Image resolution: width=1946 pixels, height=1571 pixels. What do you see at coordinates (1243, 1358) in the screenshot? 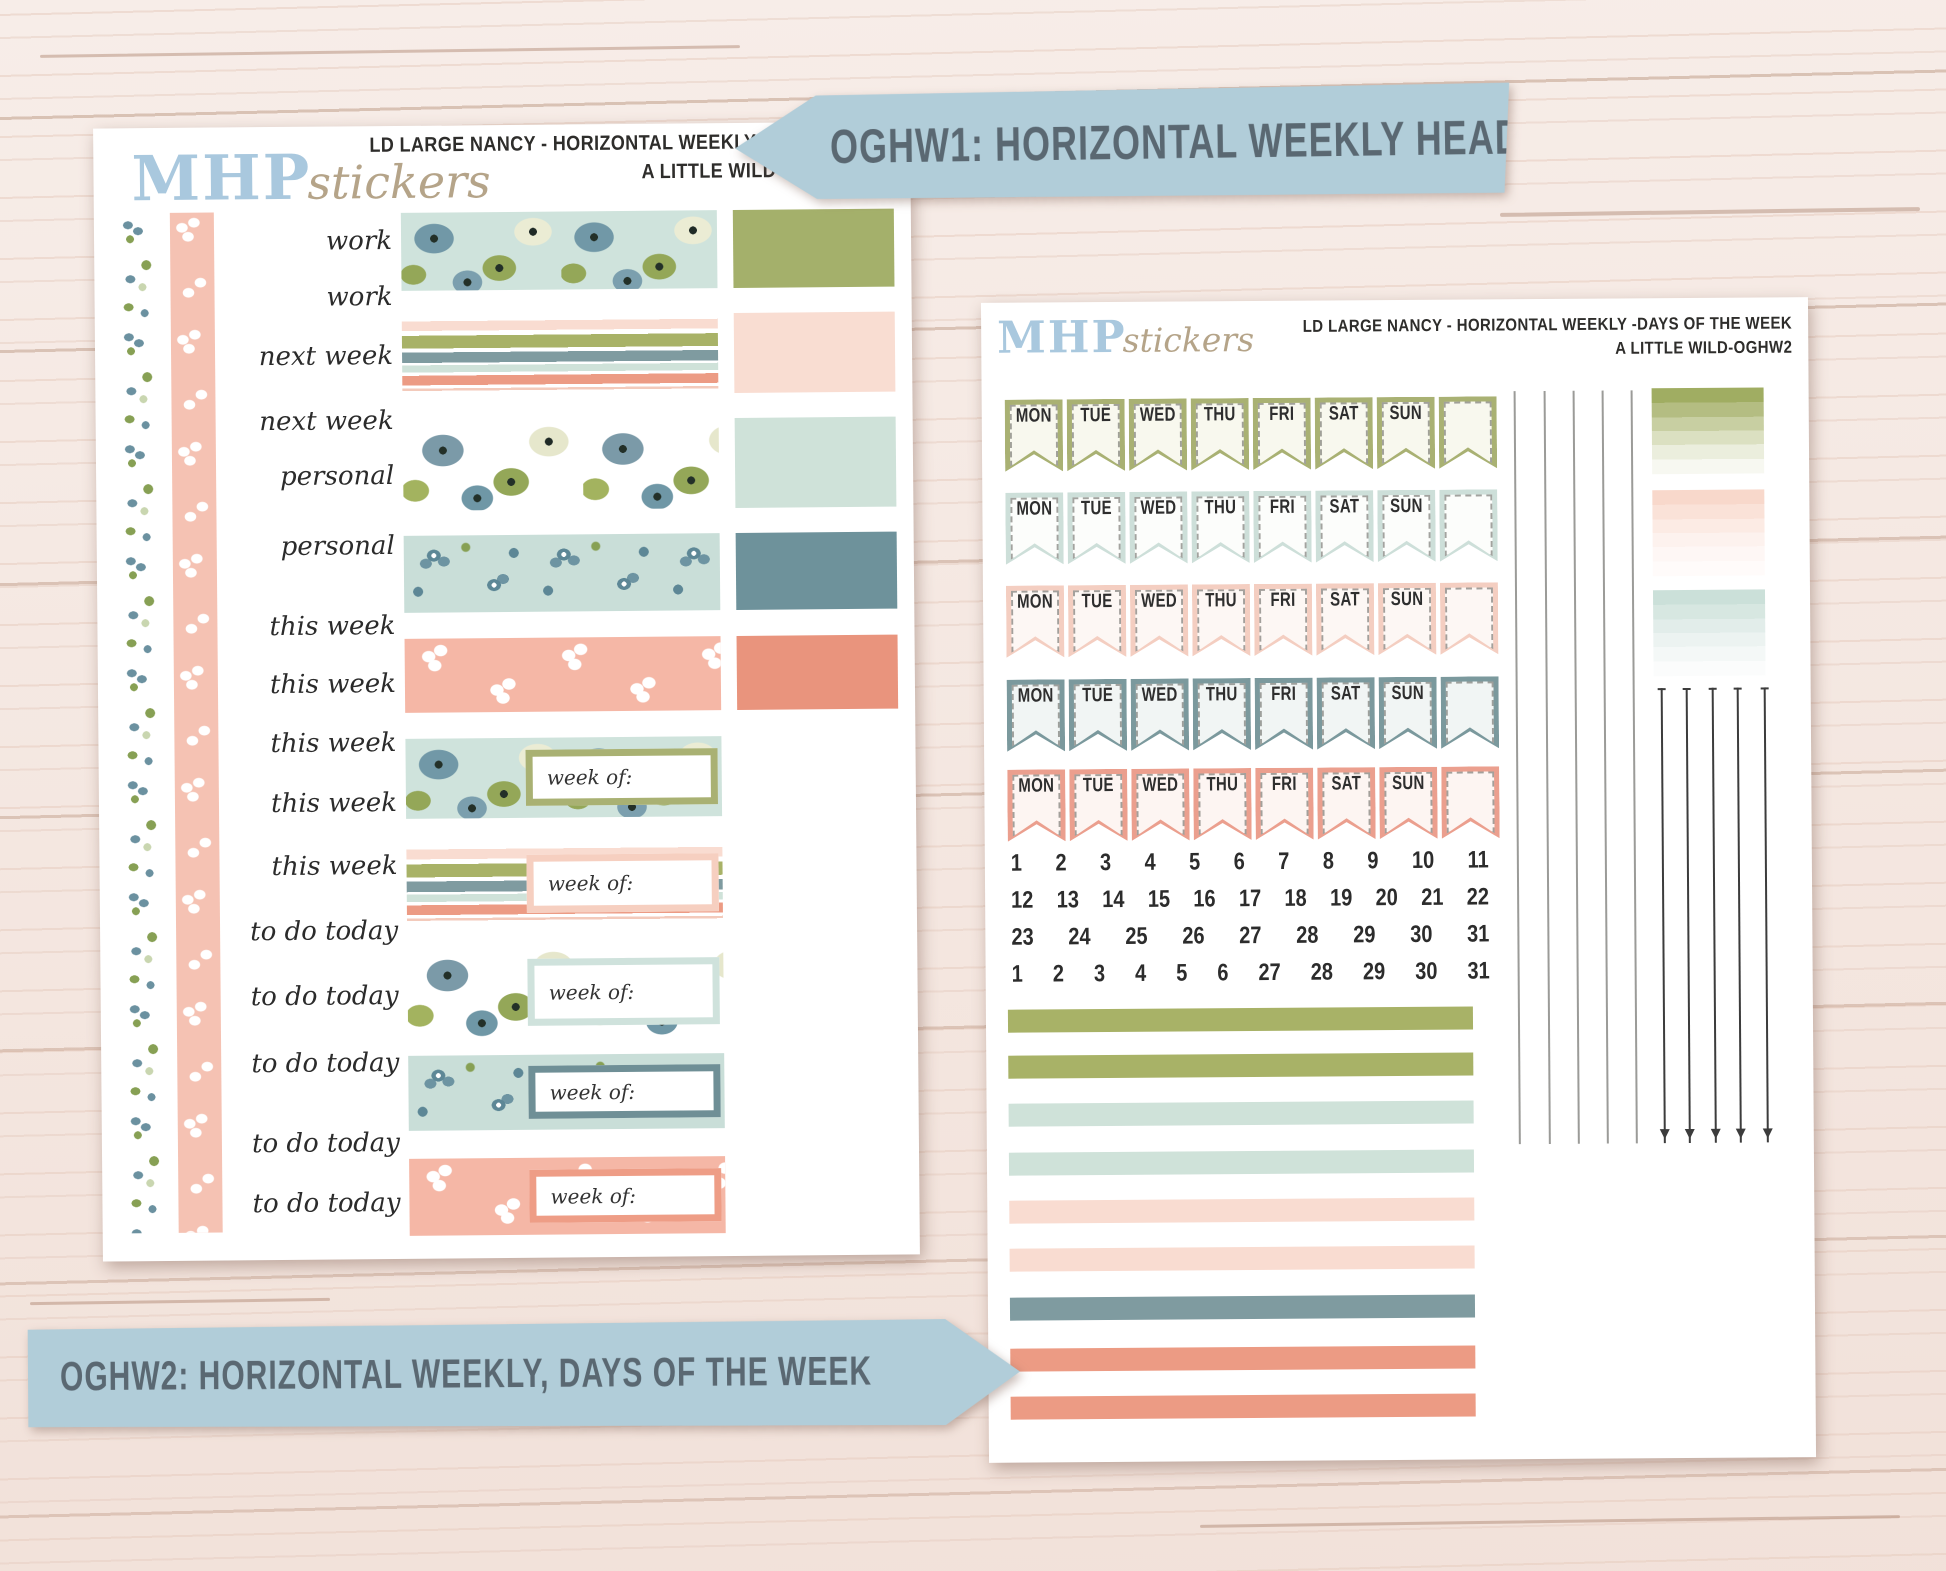
I see `highlight-strip-salmon` at bounding box center [1243, 1358].